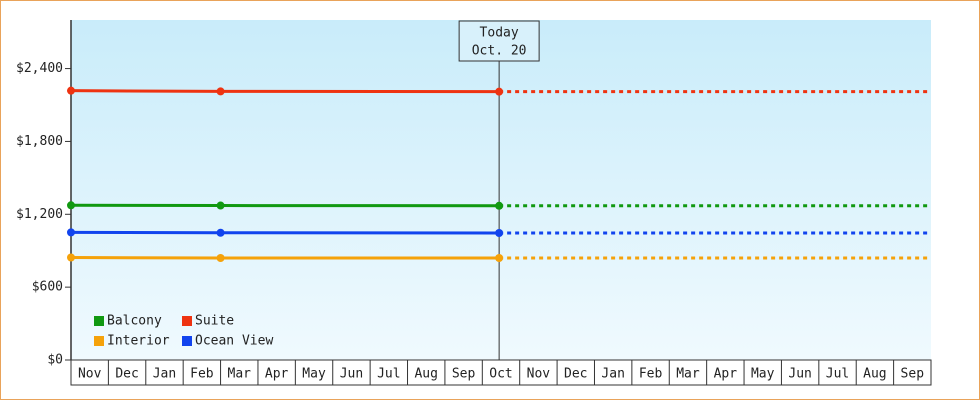 Image resolution: width=980 pixels, height=400 pixels. I want to click on x-tick-label: Oct, so click(500, 374).